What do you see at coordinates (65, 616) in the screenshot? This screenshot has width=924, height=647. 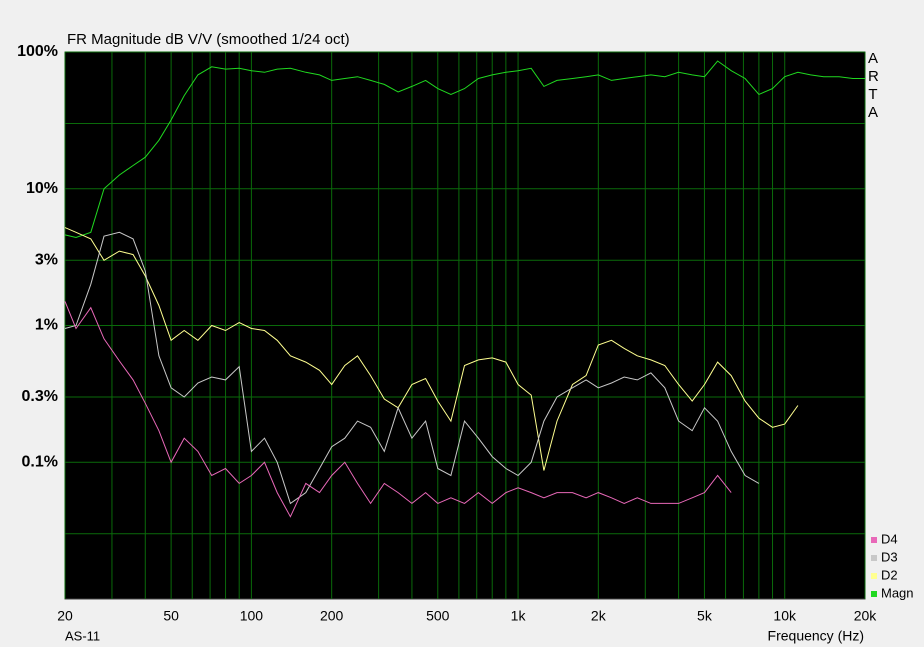 I see `x-tick-label: 20` at bounding box center [65, 616].